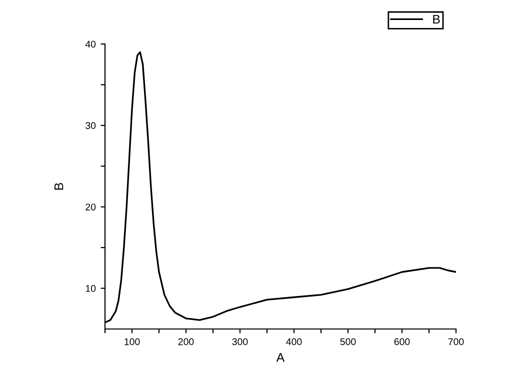  I want to click on x-axis-title: A, so click(280, 357).